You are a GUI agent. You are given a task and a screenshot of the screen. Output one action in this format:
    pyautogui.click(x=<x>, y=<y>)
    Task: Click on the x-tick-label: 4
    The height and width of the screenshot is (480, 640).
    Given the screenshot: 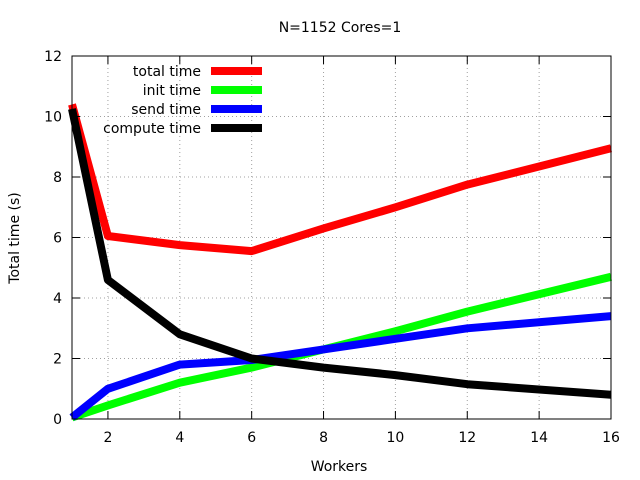 What is the action you would take?
    pyautogui.click(x=179, y=438)
    